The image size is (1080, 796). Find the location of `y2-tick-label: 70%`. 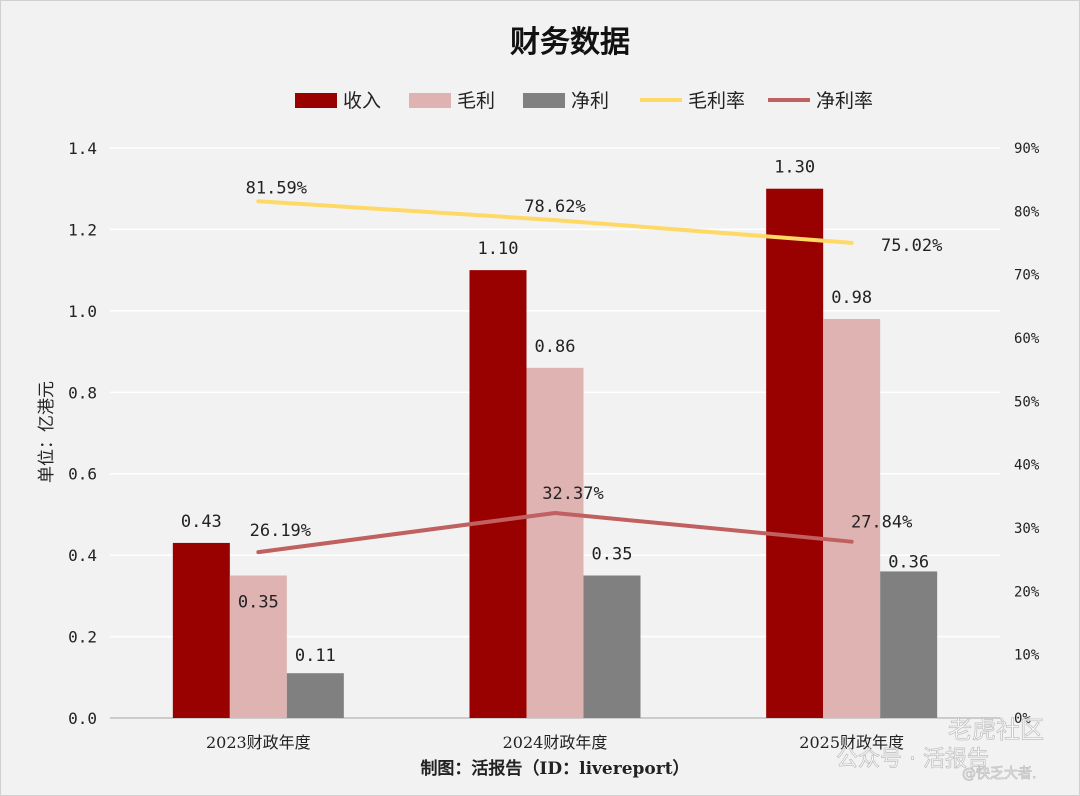

y2-tick-label: 70% is located at coordinates (1027, 276).